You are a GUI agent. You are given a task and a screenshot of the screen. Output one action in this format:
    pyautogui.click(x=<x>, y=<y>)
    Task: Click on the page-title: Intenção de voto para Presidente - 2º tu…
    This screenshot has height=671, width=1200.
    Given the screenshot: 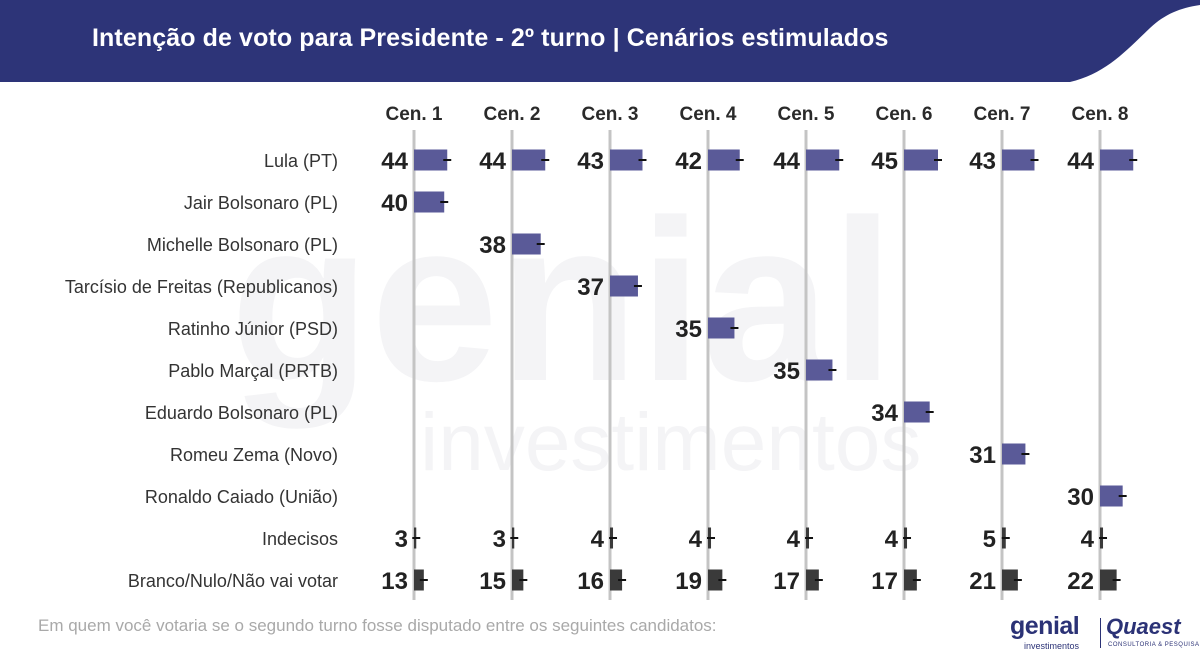 What is the action you would take?
    pyautogui.click(x=490, y=38)
    